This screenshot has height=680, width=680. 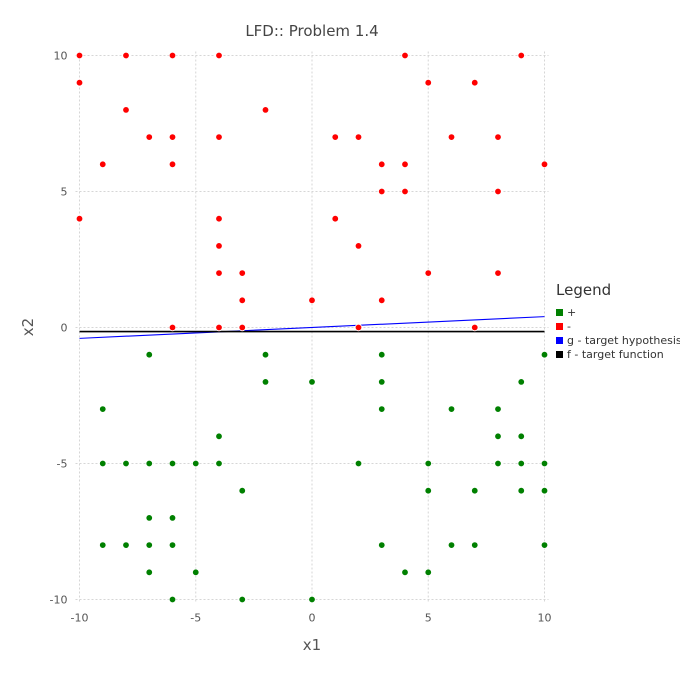 What do you see at coordinates (195, 618) in the screenshot?
I see `x-tick-label: -5` at bounding box center [195, 618].